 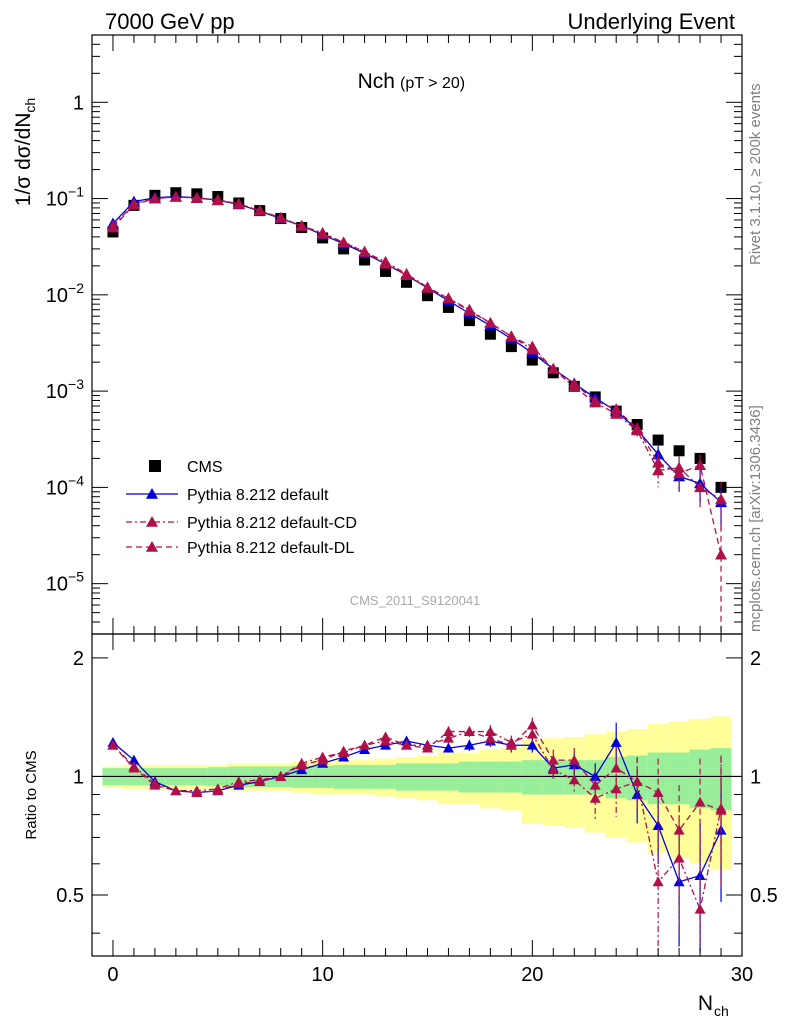 What do you see at coordinates (651, 21) in the screenshot?
I see `header-process: Underlying Event` at bounding box center [651, 21].